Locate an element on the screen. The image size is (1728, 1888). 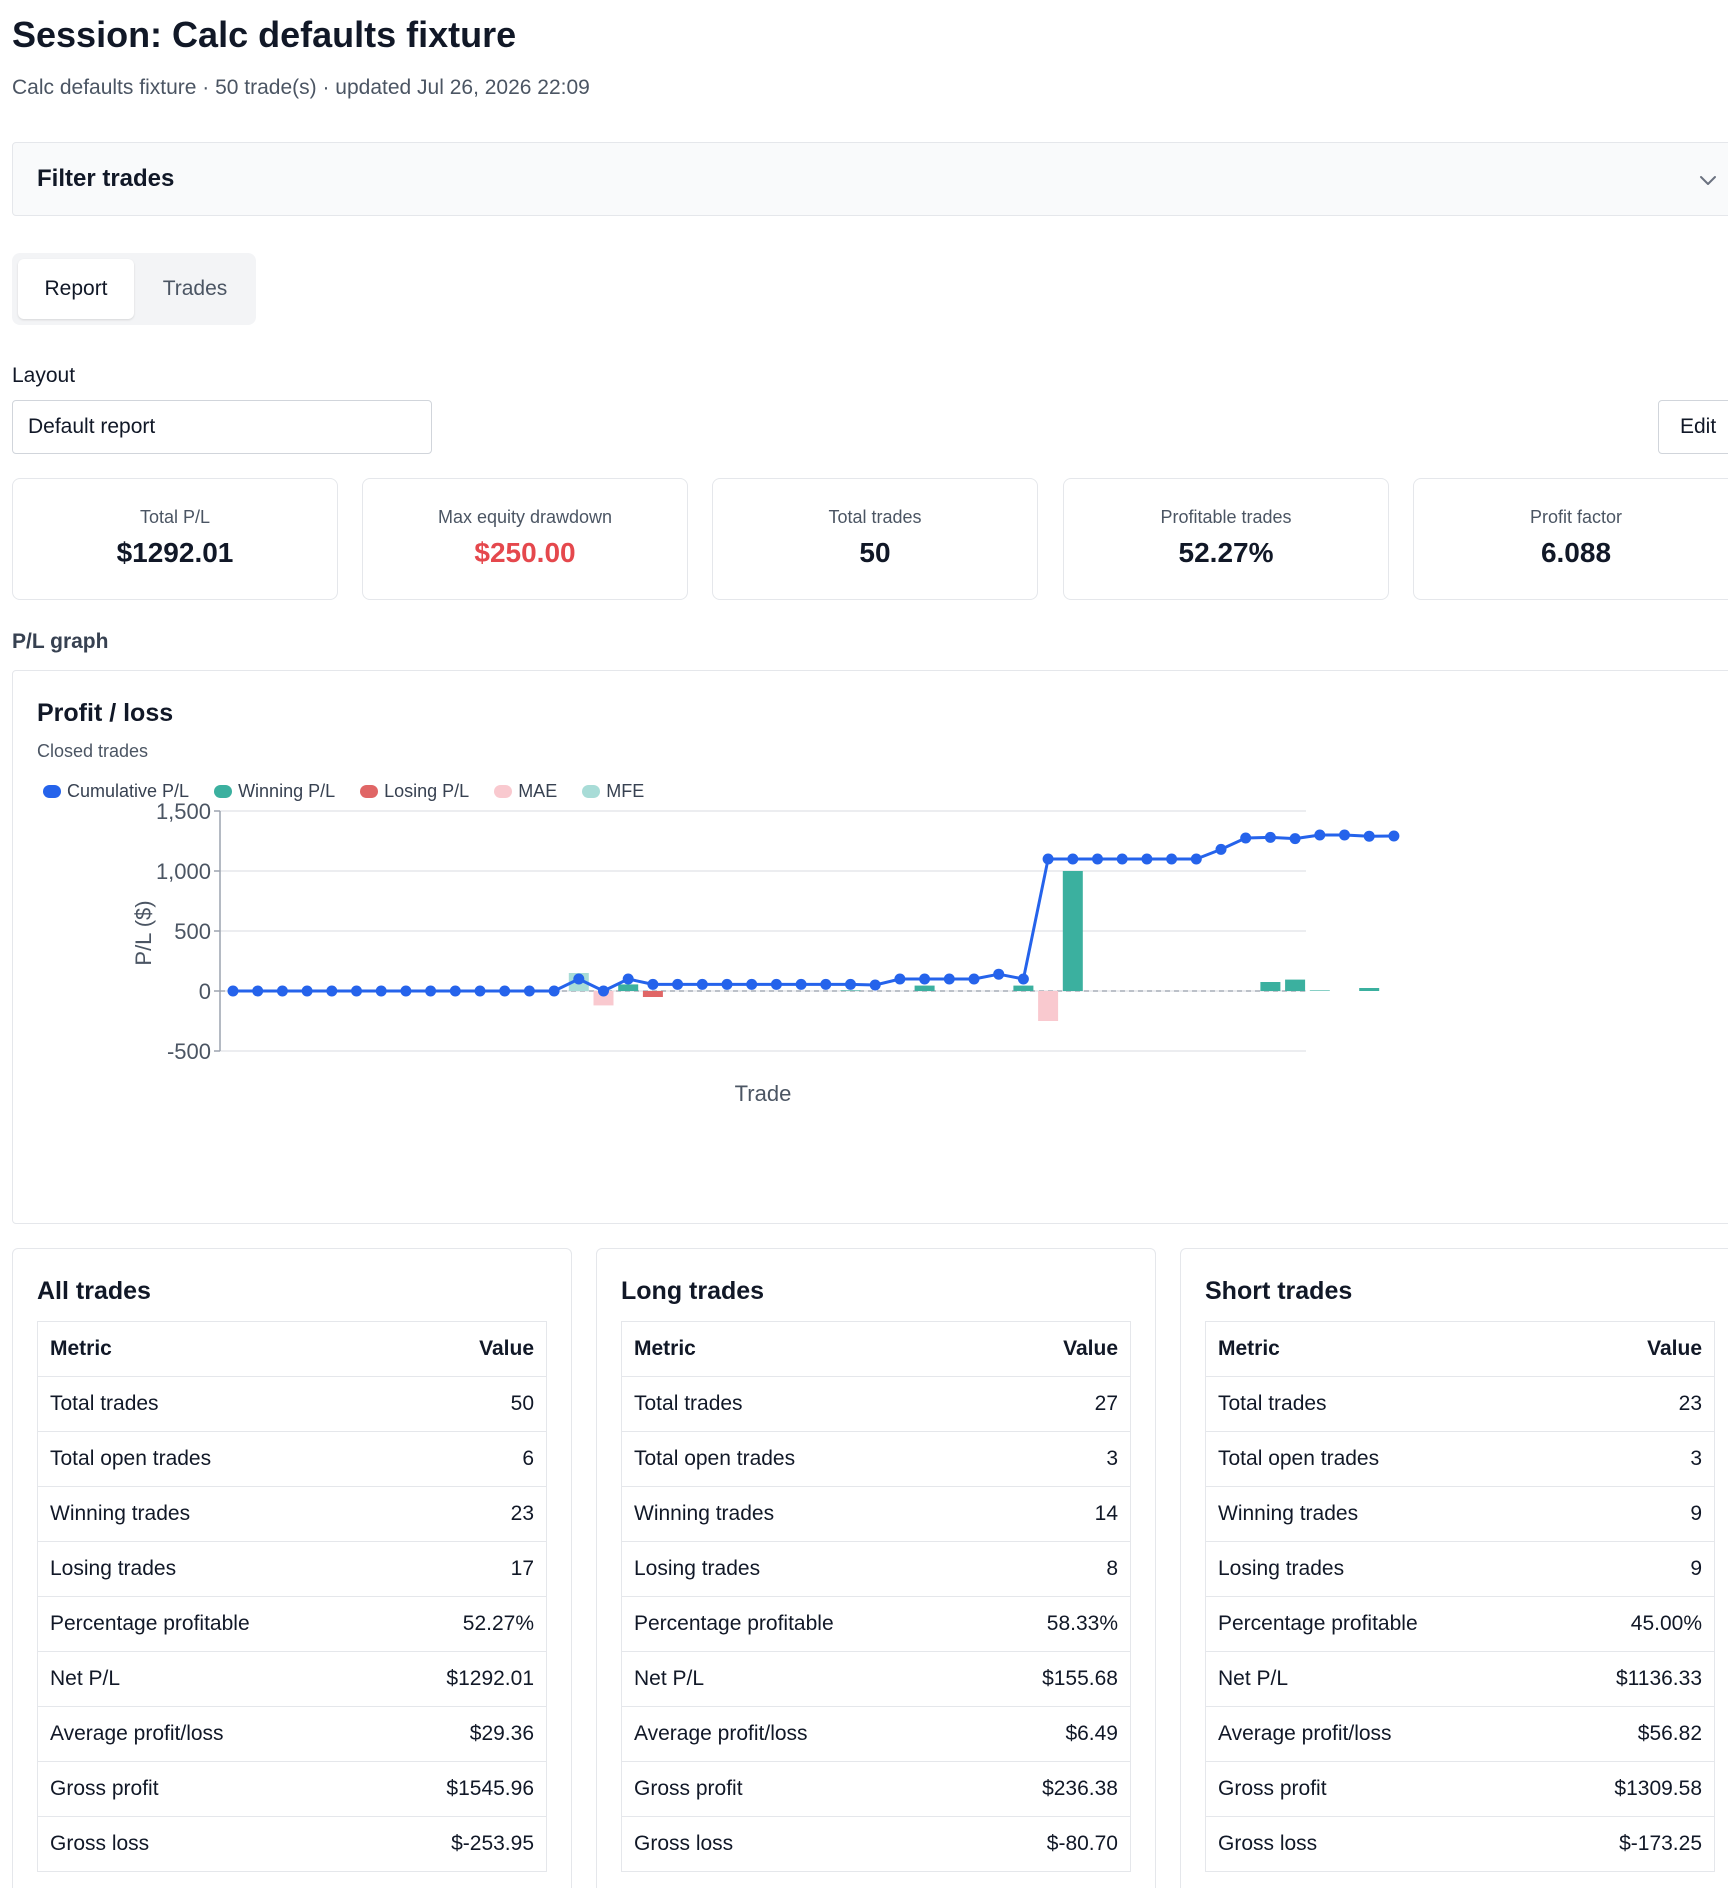
metric-name: Gross profit is located at coordinates (207, 1789).